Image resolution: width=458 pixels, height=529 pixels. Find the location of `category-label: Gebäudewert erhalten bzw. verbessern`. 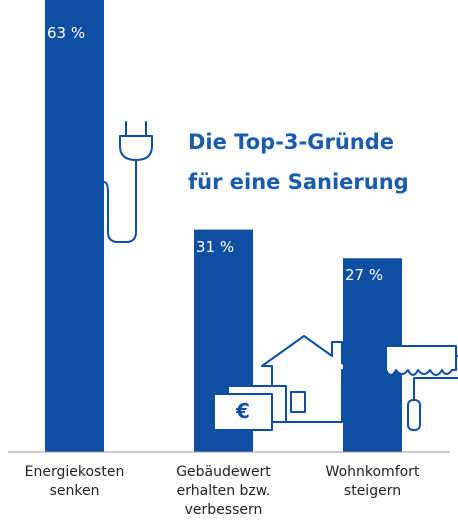

category-label: Gebäudewert erhalten bzw. verbessern is located at coordinates (223, 491).